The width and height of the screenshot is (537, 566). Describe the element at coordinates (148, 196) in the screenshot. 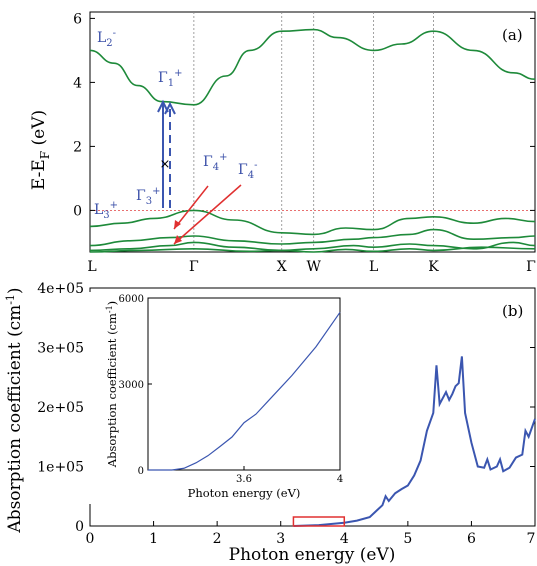

I see `label-Gamma3-plus: Γ3+` at that location.